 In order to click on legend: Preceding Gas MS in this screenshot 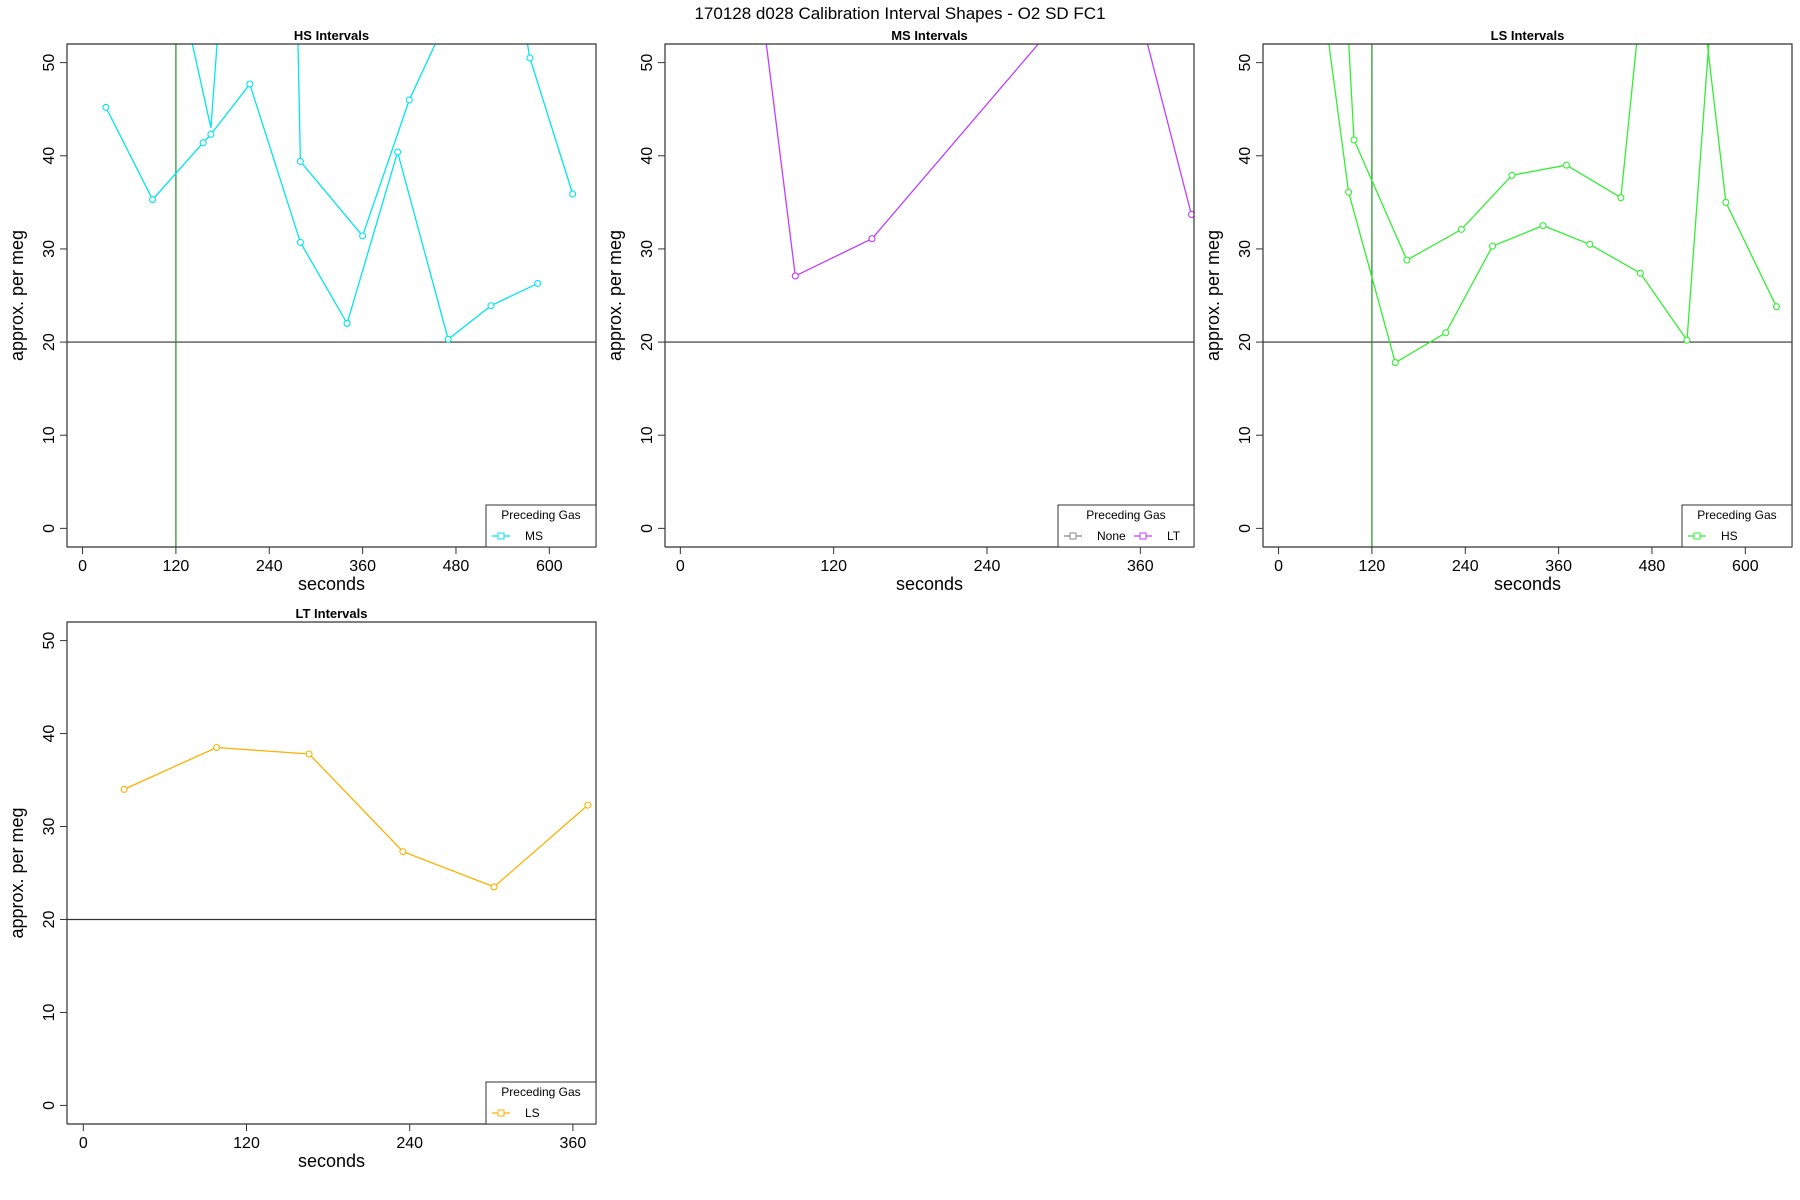, I will do `click(541, 526)`.